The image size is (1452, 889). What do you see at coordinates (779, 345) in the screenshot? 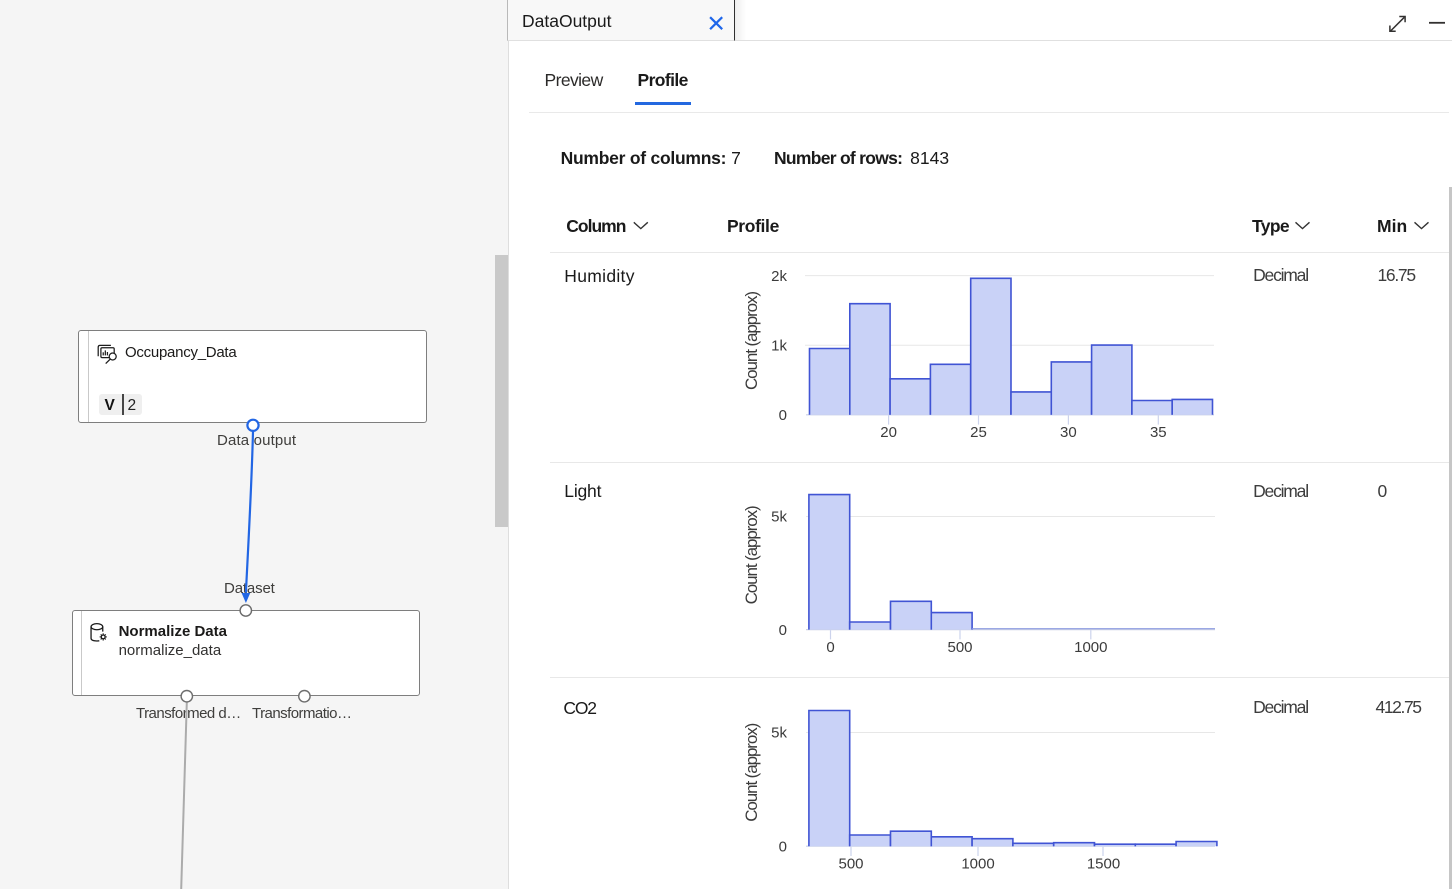
I see `svg-text: 1k` at bounding box center [779, 345].